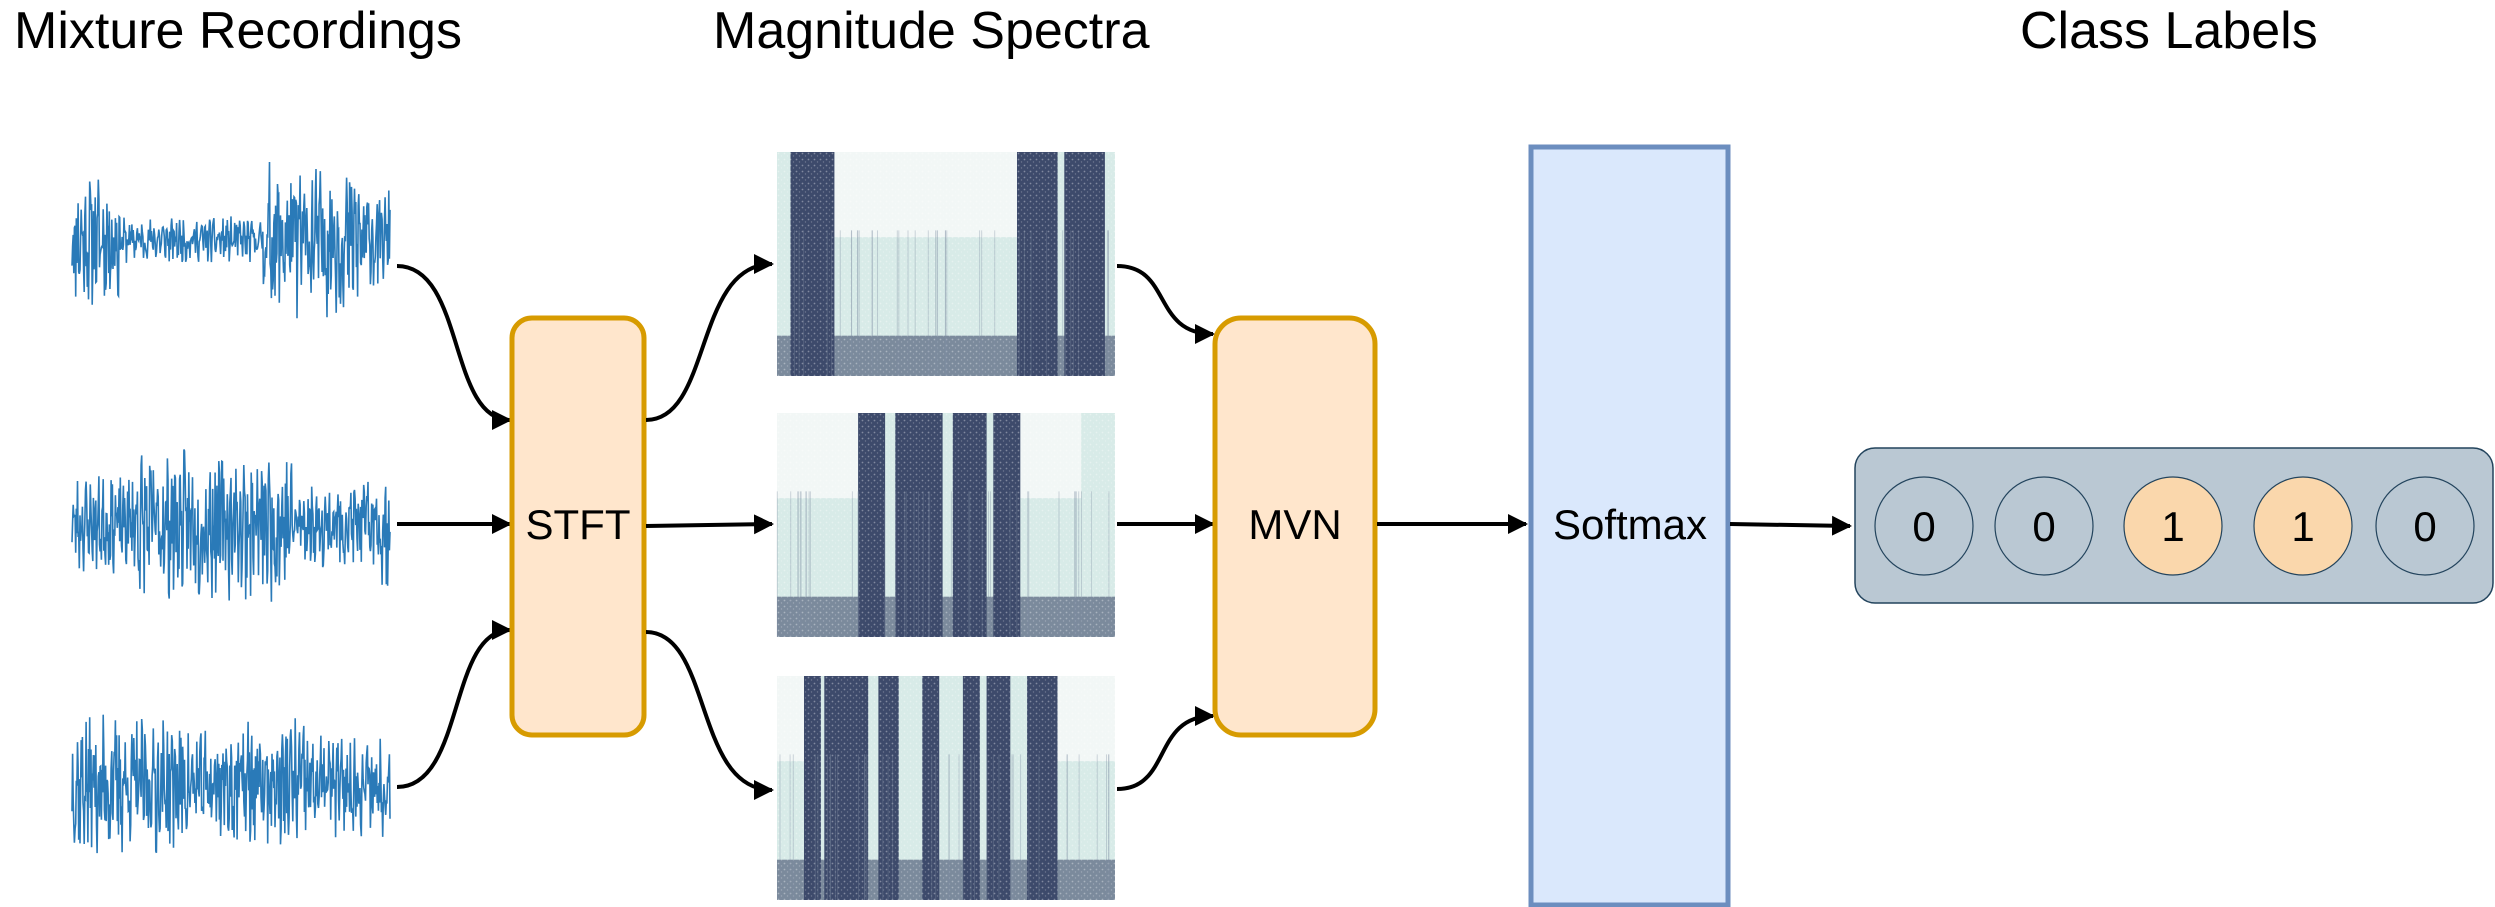 The width and height of the screenshot is (2495, 907). I want to click on mvn-label: MVN, so click(1294, 524).